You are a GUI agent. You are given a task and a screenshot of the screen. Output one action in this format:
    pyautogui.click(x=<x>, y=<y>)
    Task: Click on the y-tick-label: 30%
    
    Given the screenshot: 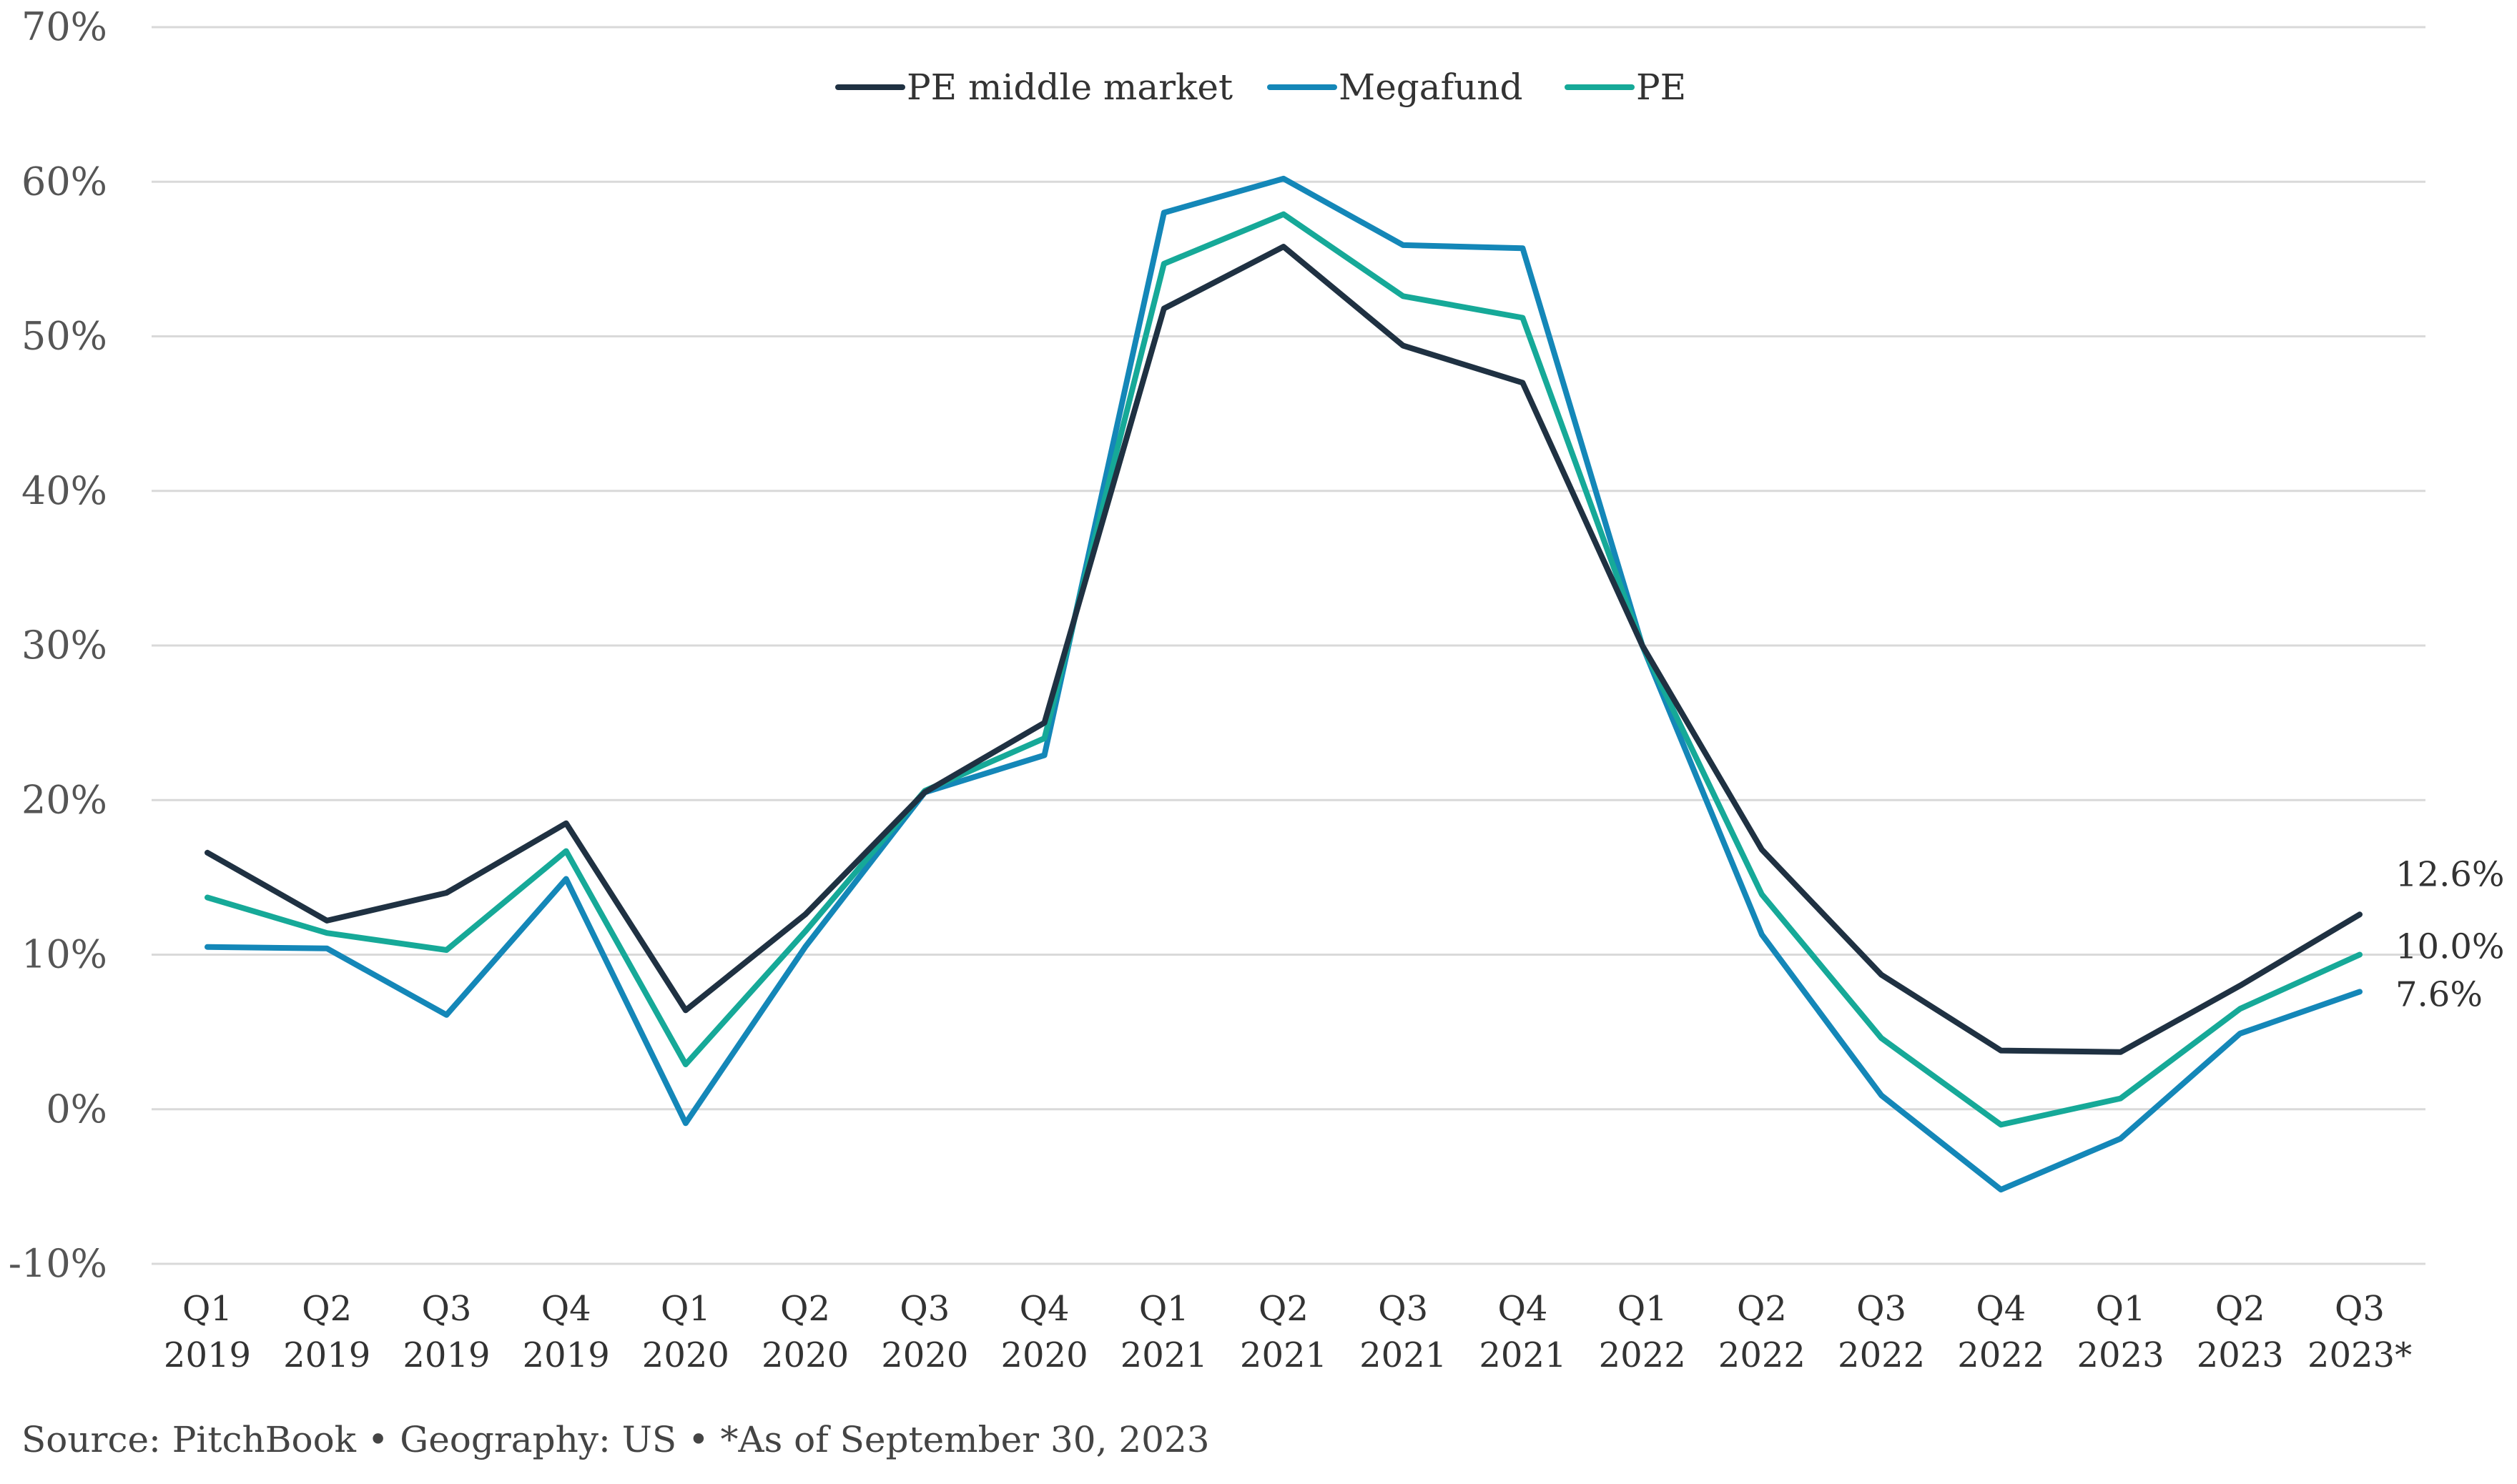 What is the action you would take?
    pyautogui.click(x=64, y=645)
    